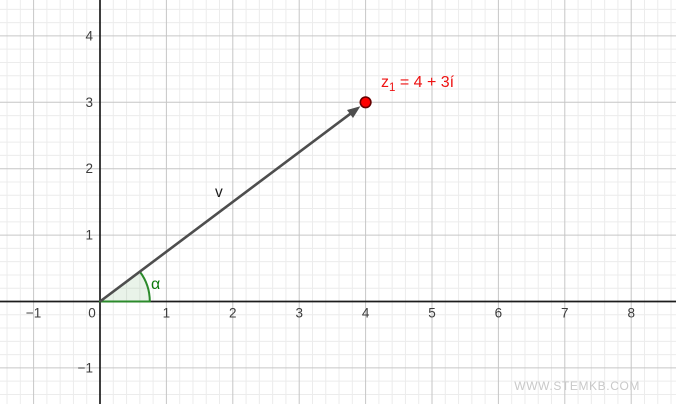 The height and width of the screenshot is (404, 676). What do you see at coordinates (167, 313) in the screenshot?
I see `x-tick-label: 1` at bounding box center [167, 313].